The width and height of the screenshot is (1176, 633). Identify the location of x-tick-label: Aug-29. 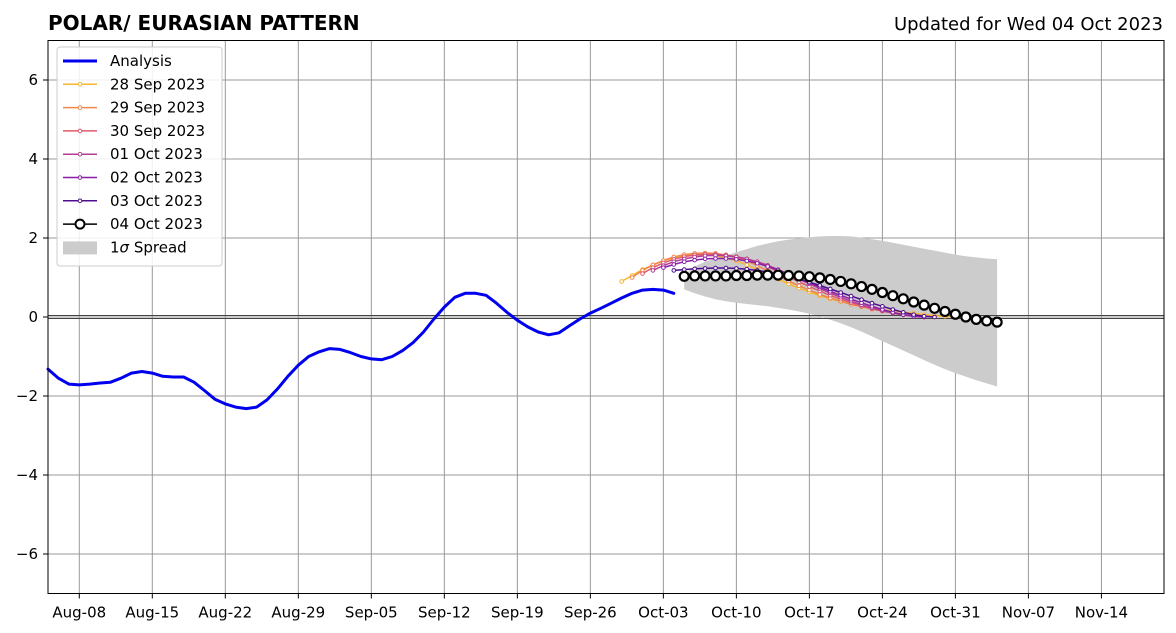
(298, 613).